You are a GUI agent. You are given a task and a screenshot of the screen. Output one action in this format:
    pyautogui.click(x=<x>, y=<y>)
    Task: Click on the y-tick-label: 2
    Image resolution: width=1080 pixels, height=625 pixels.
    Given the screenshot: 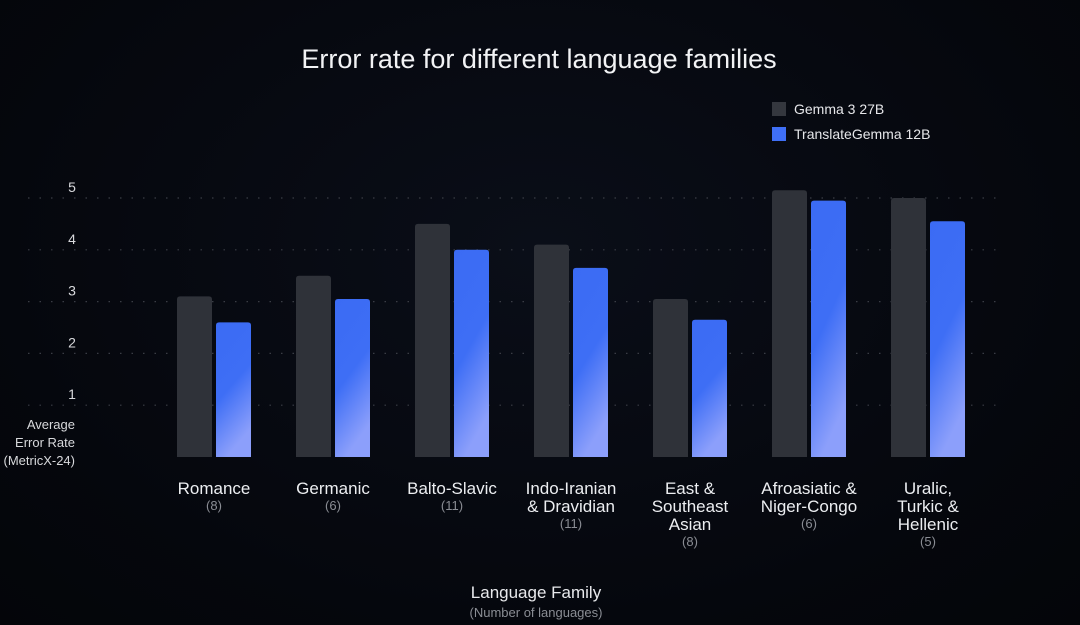 What is the action you would take?
    pyautogui.click(x=72, y=342)
    